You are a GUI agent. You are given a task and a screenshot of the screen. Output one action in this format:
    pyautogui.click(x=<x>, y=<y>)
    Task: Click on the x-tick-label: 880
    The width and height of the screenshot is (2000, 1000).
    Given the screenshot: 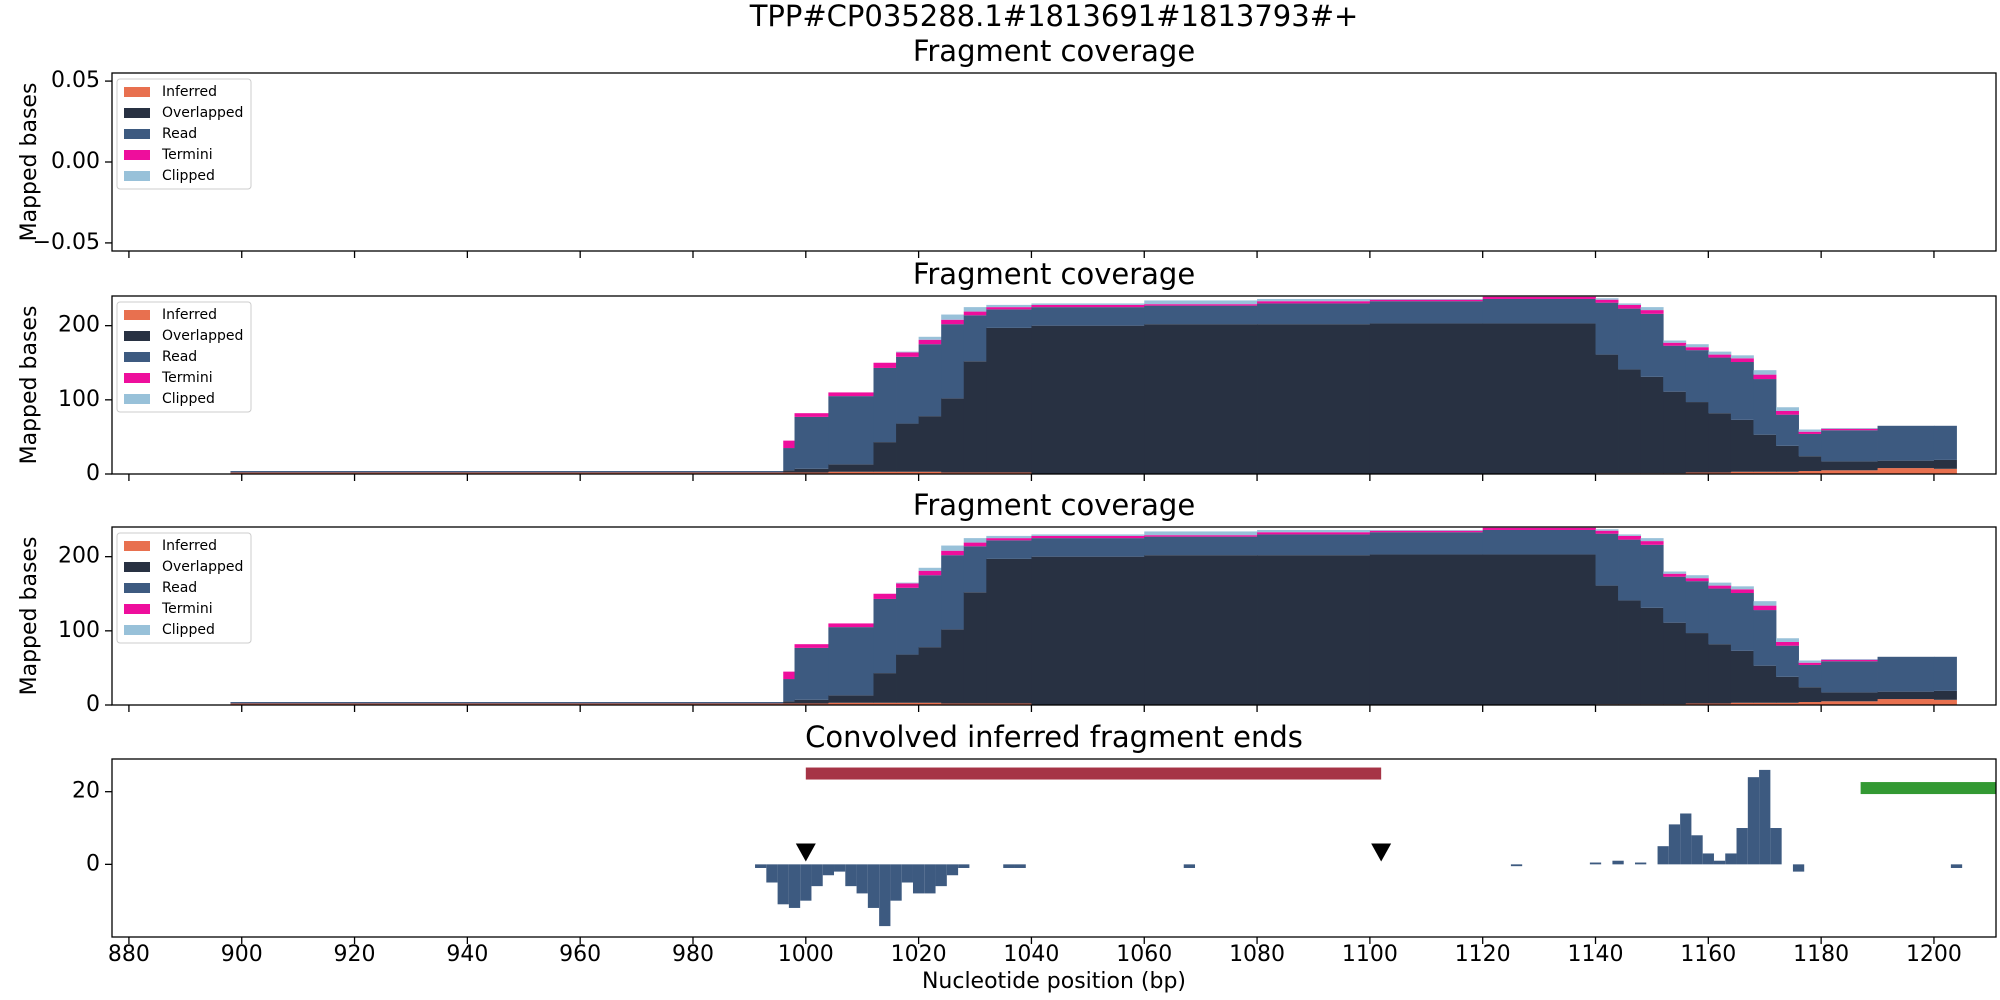 What is the action you would take?
    pyautogui.click(x=129, y=954)
    